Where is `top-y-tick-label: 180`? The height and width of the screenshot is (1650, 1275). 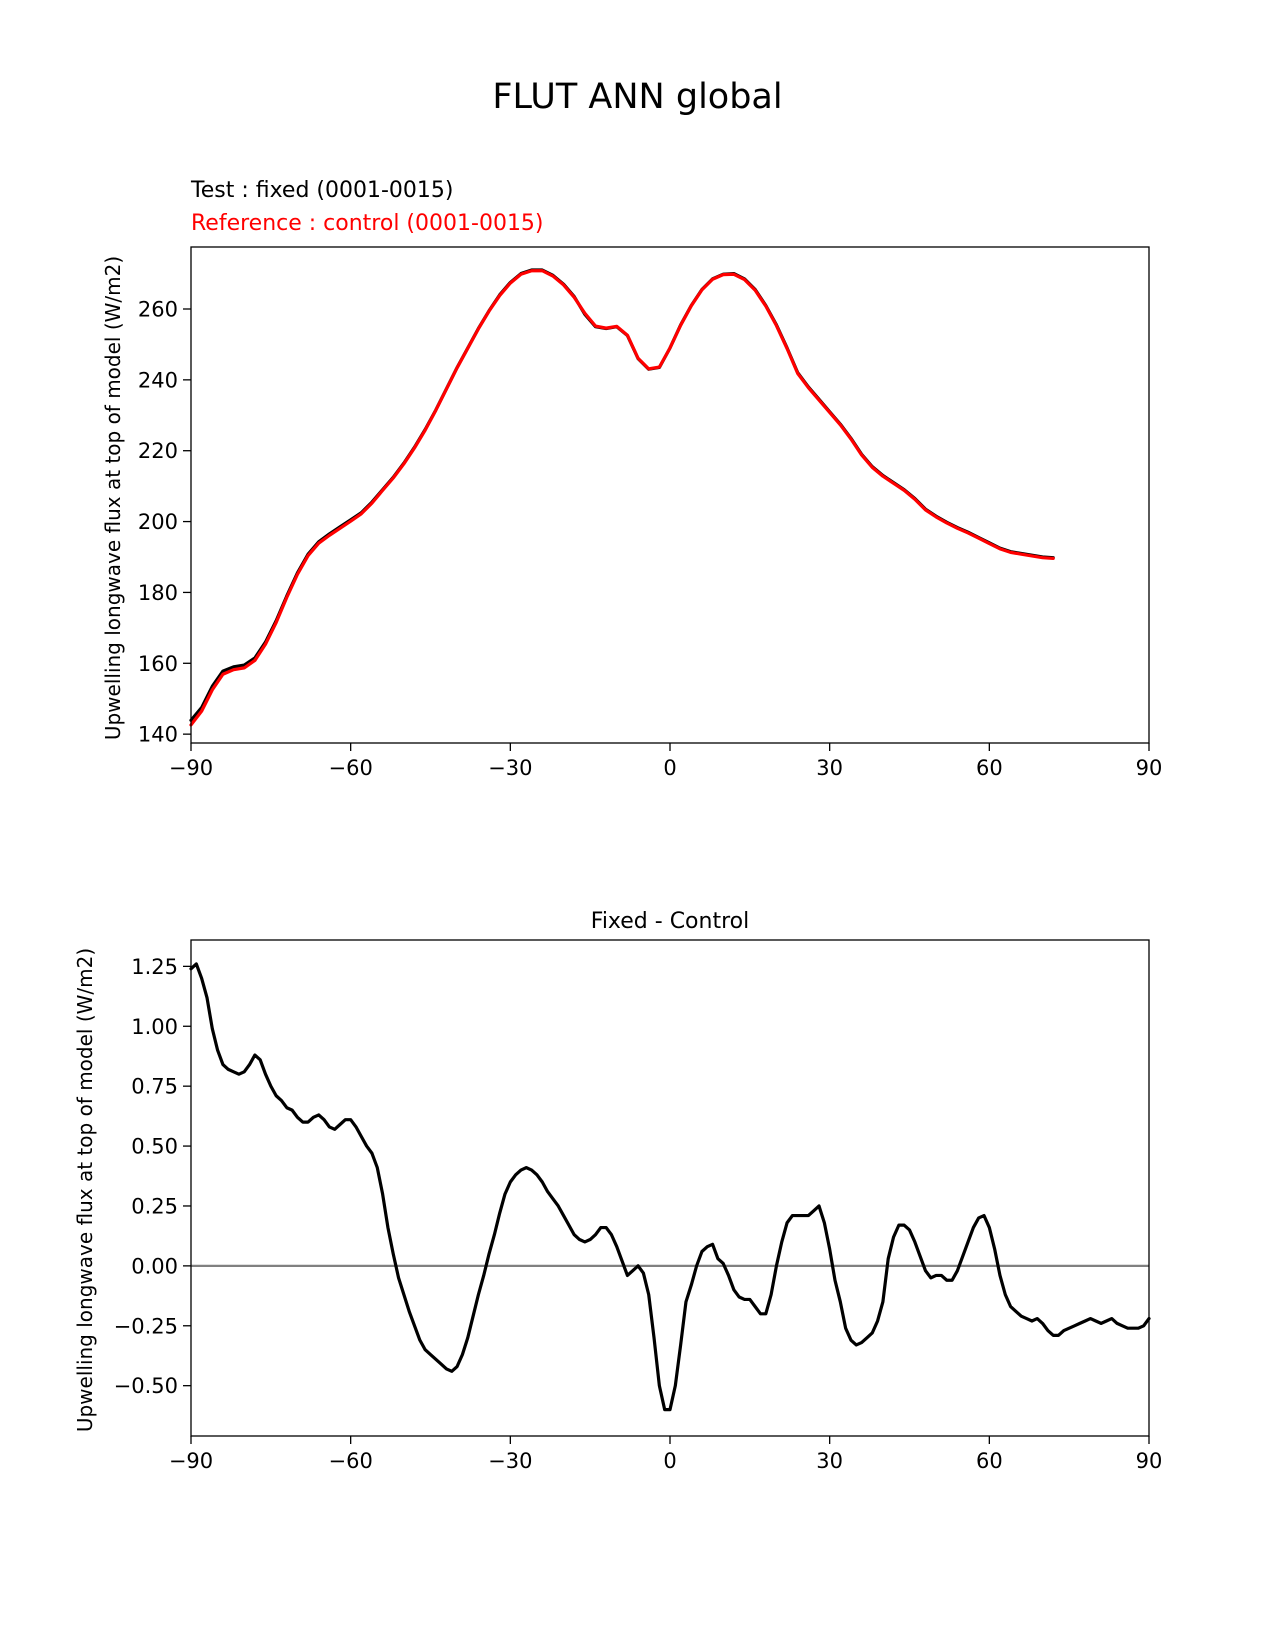 top-y-tick-label: 180 is located at coordinates (158, 593).